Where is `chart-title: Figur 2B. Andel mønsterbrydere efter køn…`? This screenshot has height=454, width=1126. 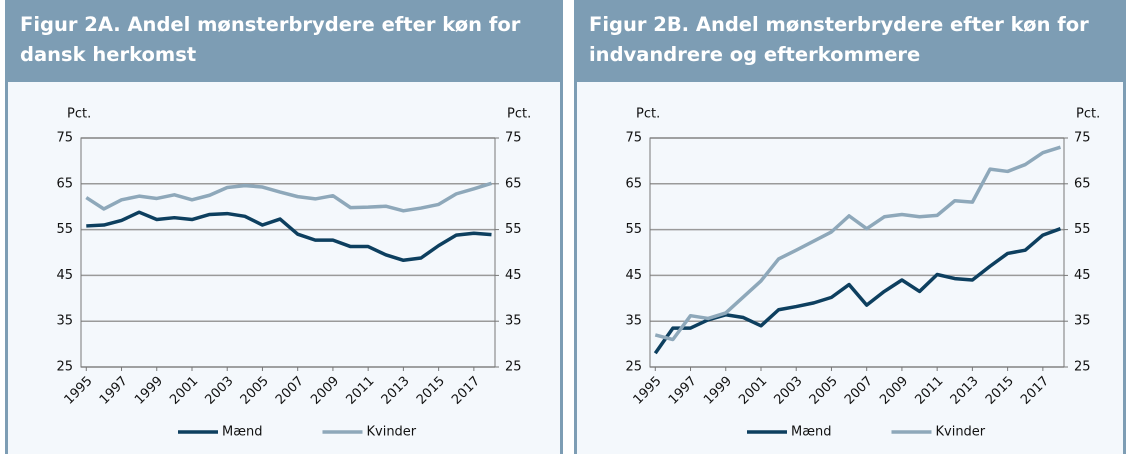 chart-title: Figur 2B. Andel mønsterbrydere efter køn… is located at coordinates (850, 41).